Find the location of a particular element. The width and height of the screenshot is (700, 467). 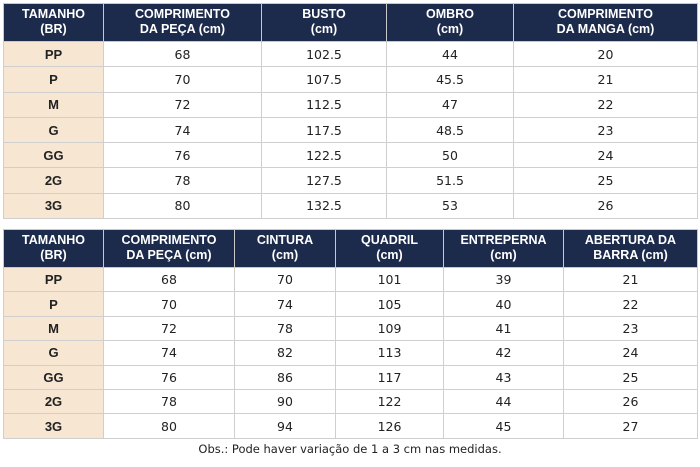

measure-cell: 53 is located at coordinates (450, 206).